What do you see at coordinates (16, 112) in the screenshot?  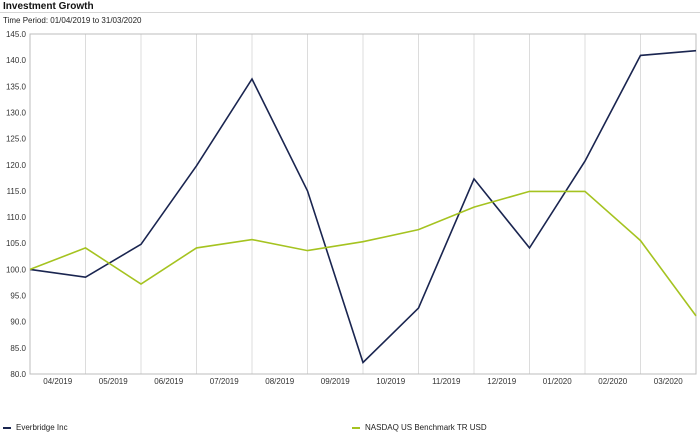 I see `y-tick-label: 130.0` at bounding box center [16, 112].